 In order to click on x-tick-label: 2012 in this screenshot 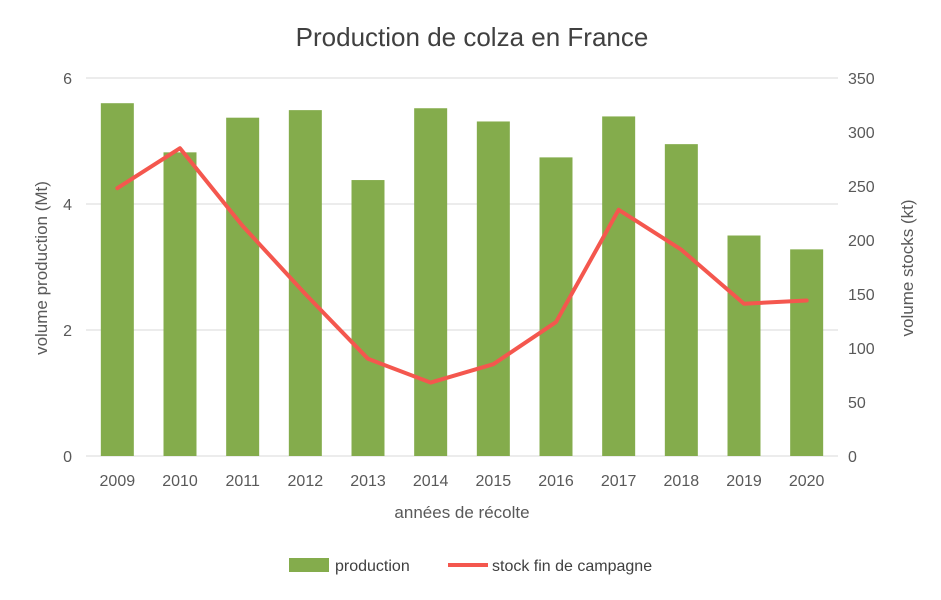, I will do `click(306, 481)`.